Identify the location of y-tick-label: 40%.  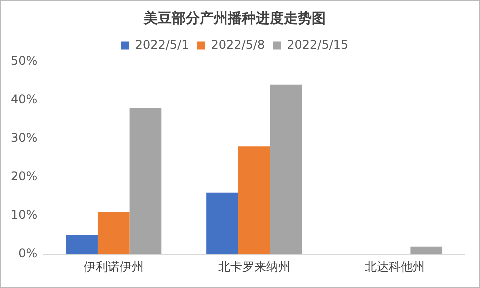
(24, 99).